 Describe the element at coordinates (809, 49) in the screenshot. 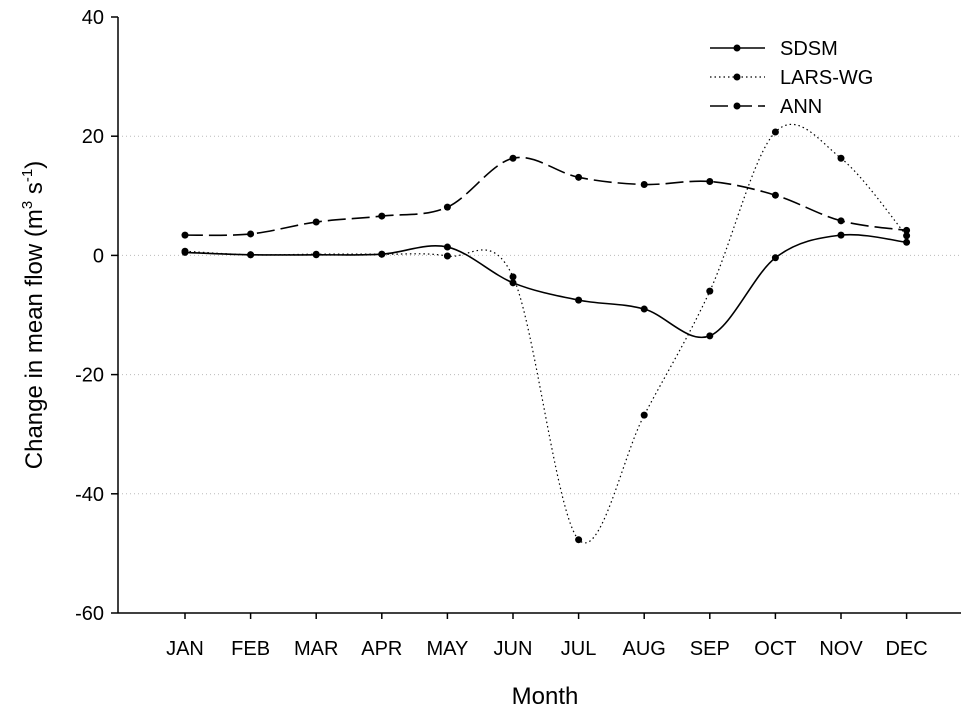

I see `legend-label: SDSM` at that location.